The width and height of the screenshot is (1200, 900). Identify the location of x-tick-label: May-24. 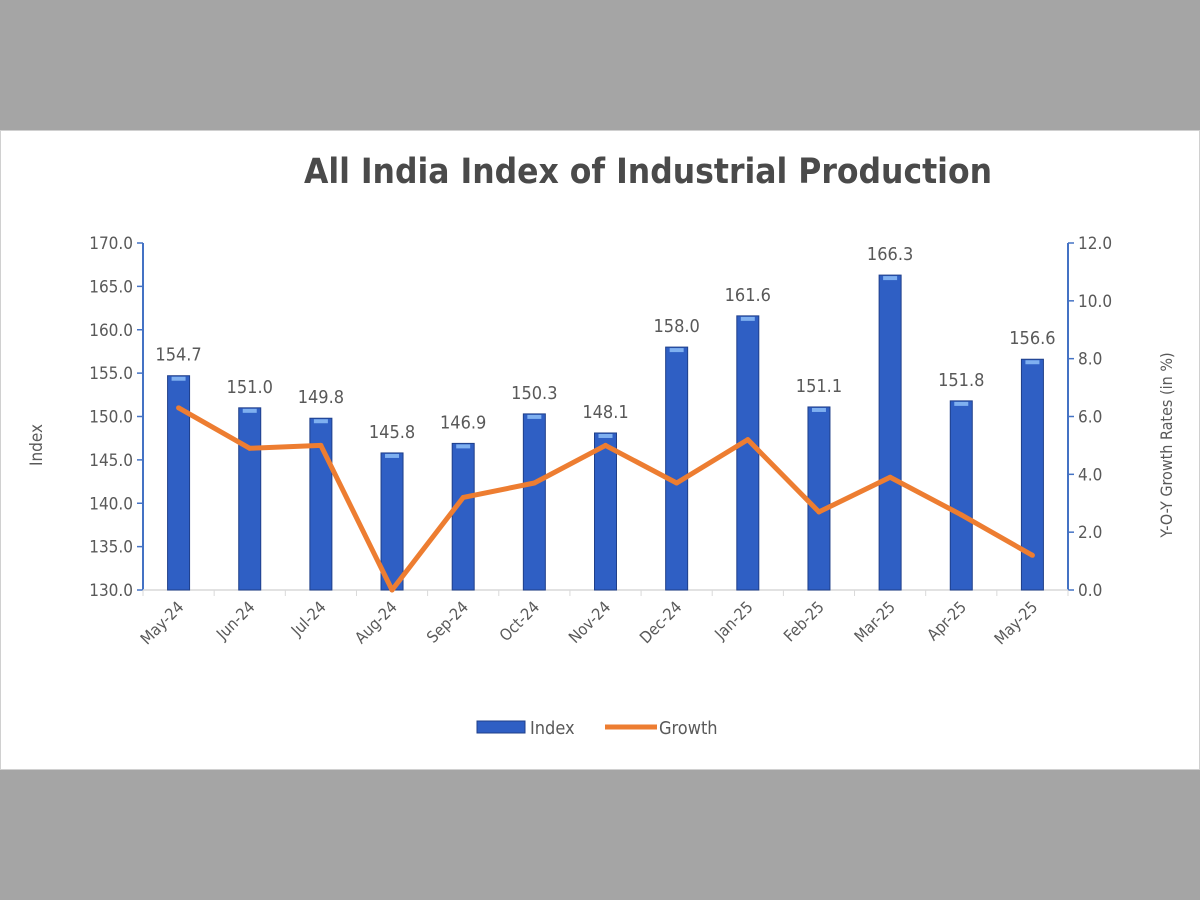
(162, 622).